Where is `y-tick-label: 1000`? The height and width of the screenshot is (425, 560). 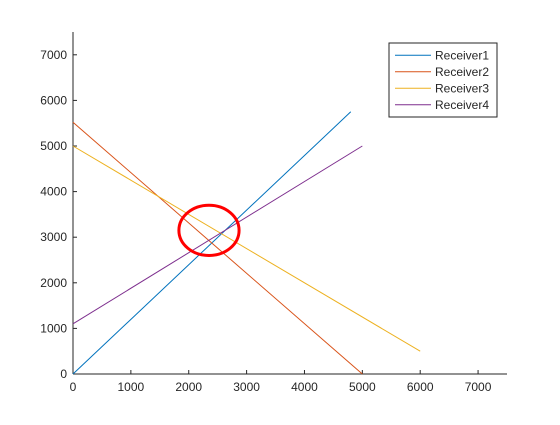
y-tick-label: 1000 is located at coordinates (53, 328).